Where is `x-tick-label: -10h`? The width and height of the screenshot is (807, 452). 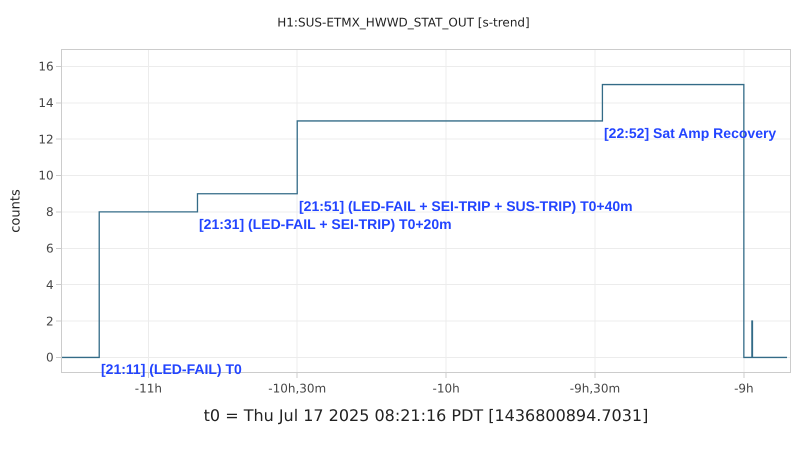
x-tick-label: -10h is located at coordinates (446, 388).